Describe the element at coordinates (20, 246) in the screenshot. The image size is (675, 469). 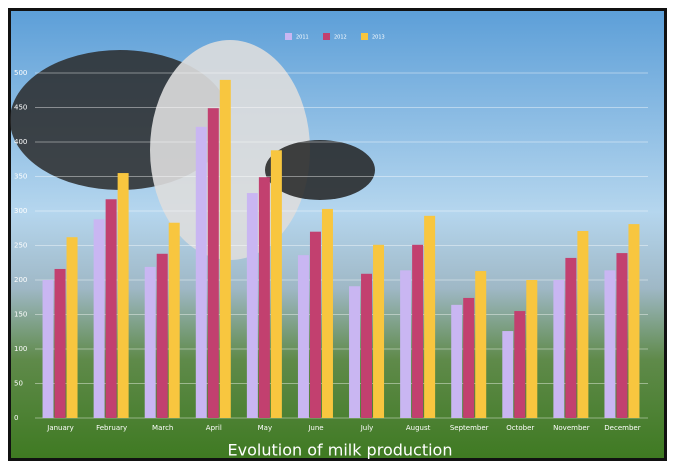
I see `y-tick-label: 250` at that location.